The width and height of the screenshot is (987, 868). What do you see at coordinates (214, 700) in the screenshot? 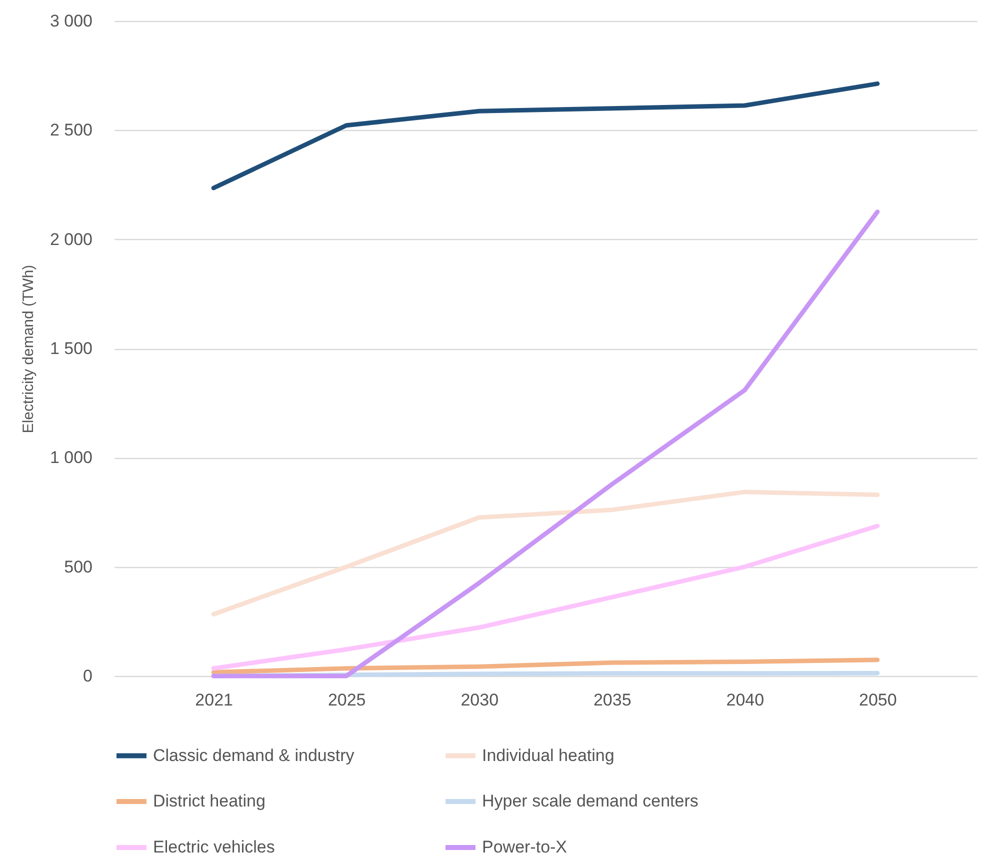
I see `x-tick-label: 2021` at bounding box center [214, 700].